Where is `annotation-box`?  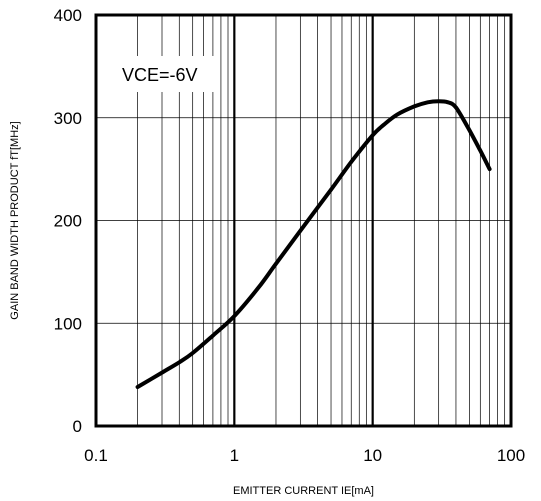
annotation-box is located at coordinates (163, 74).